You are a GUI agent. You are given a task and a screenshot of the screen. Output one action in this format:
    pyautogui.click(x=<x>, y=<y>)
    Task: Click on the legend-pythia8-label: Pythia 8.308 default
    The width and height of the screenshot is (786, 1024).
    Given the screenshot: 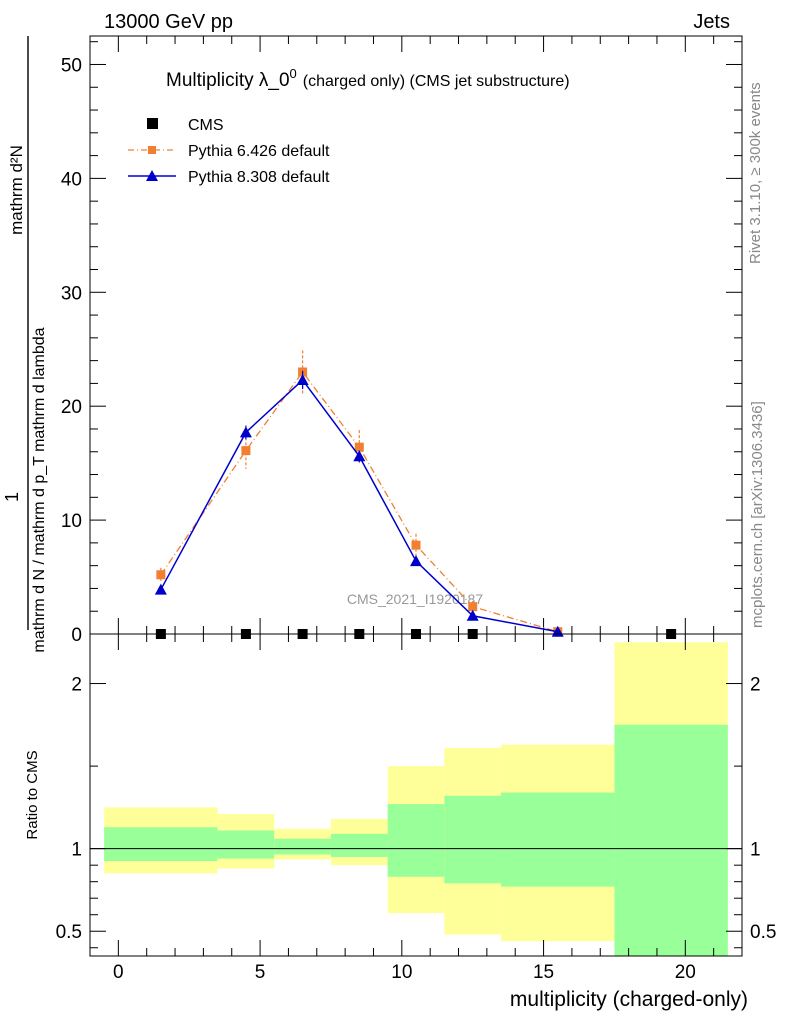 What is the action you would take?
    pyautogui.click(x=259, y=177)
    